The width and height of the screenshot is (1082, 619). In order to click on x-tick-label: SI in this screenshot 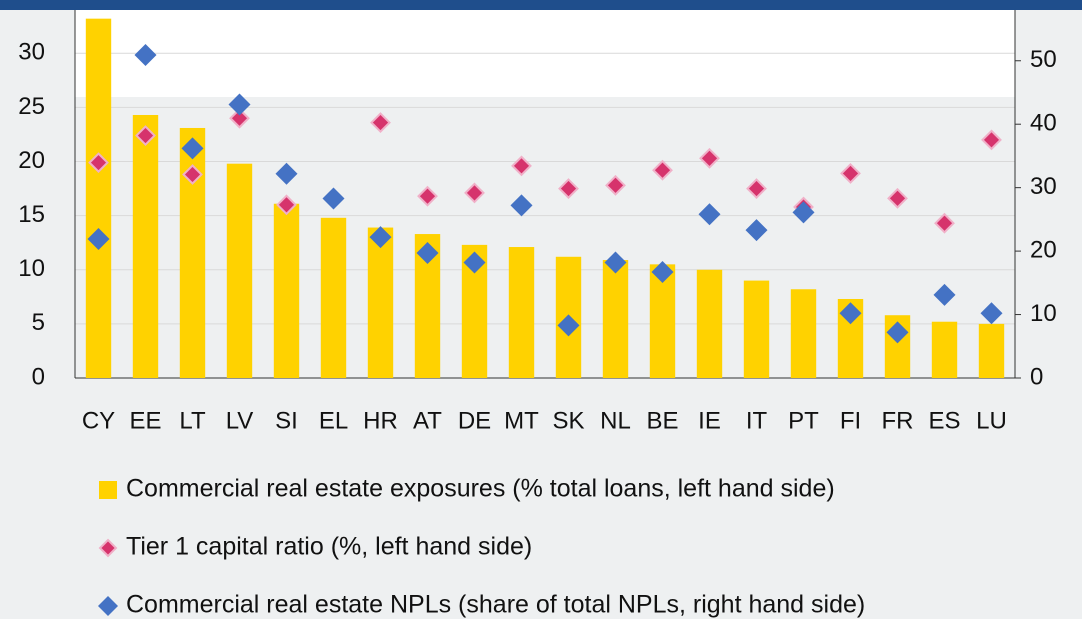, I will do `click(286, 420)`.